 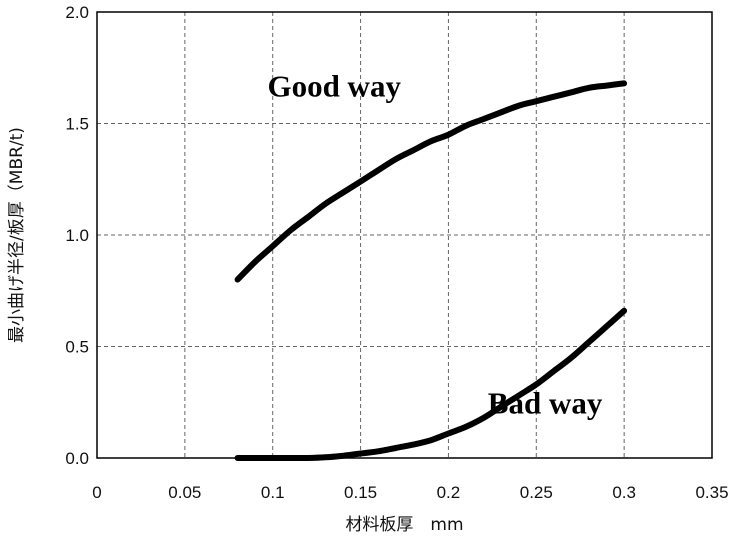 What do you see at coordinates (17, 235) in the screenshot?
I see `y-axis-title: 最小曲げ半径/板厚（MBR/t)` at bounding box center [17, 235].